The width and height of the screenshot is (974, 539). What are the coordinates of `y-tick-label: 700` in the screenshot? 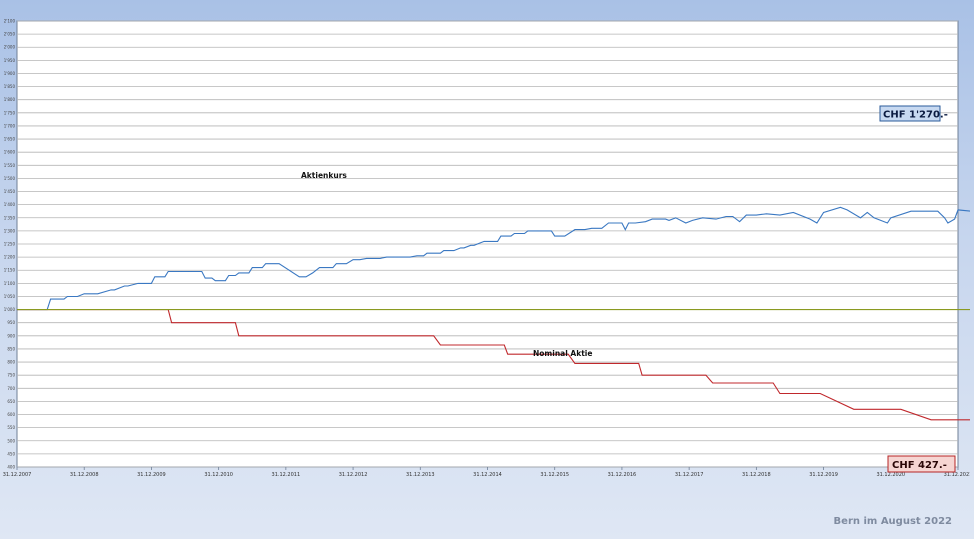 It's located at (11, 388).